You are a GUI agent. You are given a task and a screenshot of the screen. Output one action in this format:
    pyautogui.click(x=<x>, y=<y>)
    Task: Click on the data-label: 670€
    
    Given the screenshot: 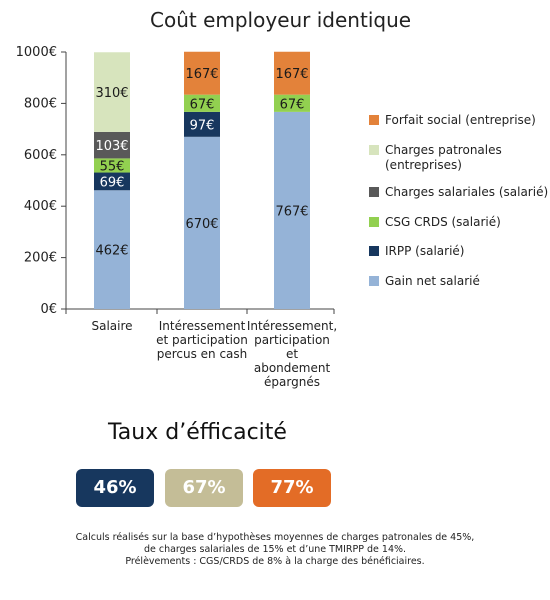 What is the action you would take?
    pyautogui.click(x=201, y=224)
    